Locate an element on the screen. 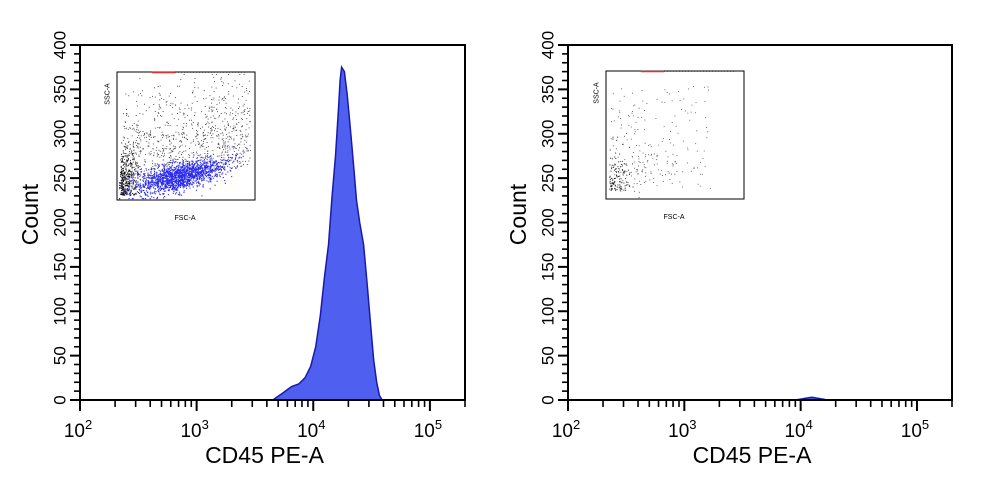 The width and height of the screenshot is (983, 492). y-tick-label: 0 is located at coordinates (60, 399).